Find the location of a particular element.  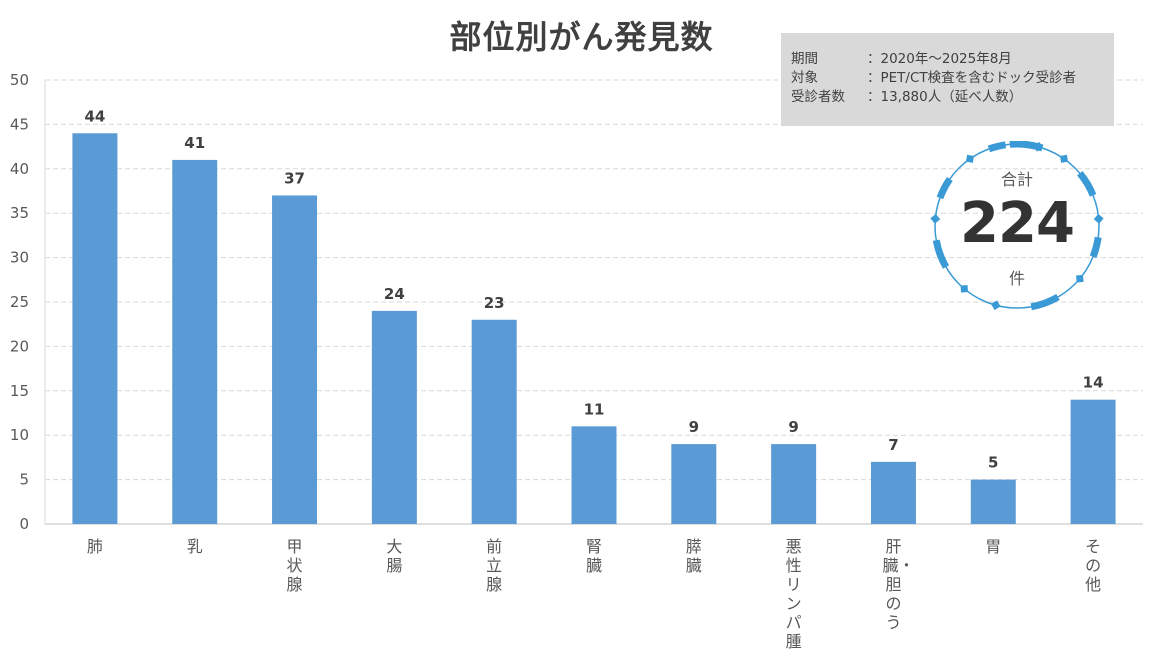

x-tick-label: 乳 is located at coordinates (194, 546).